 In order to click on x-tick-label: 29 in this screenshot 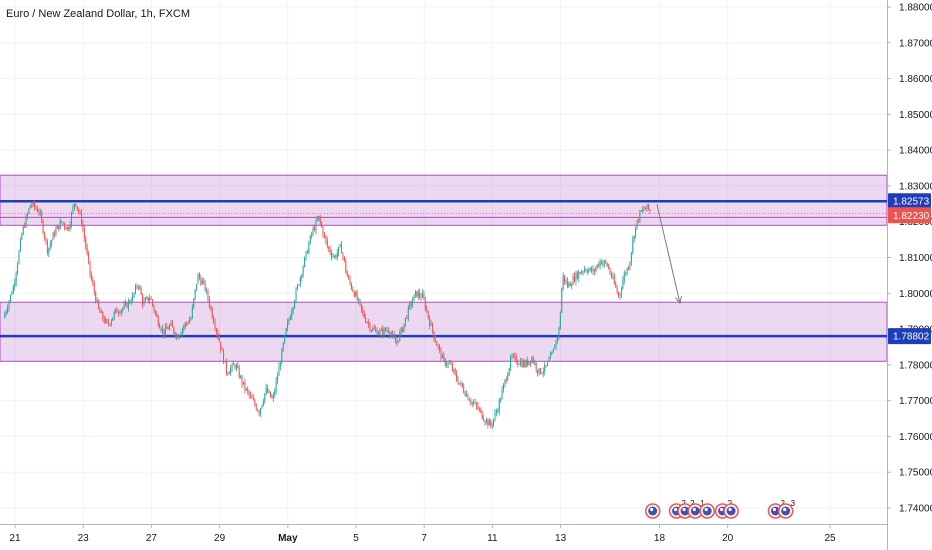, I will do `click(220, 538)`.